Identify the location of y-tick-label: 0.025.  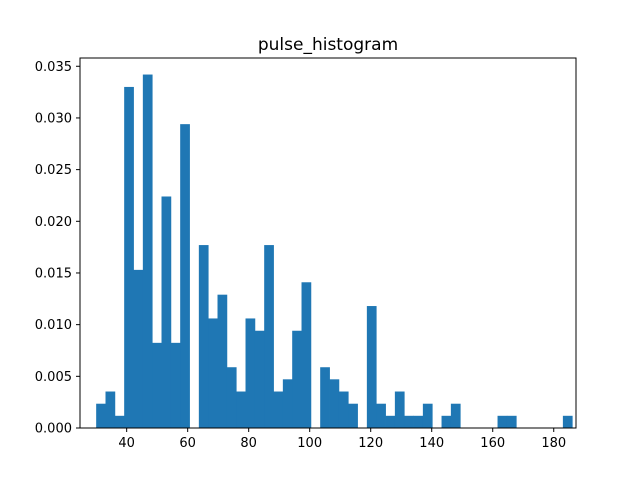
(53, 170).